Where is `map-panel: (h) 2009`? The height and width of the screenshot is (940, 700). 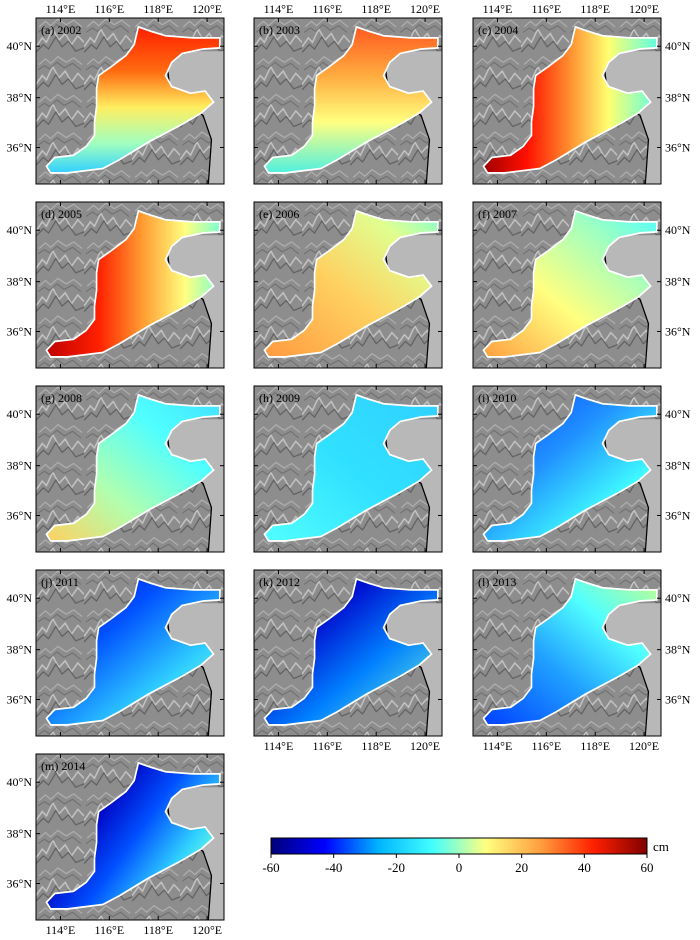
map-panel: (h) 2009 is located at coordinates (348, 469).